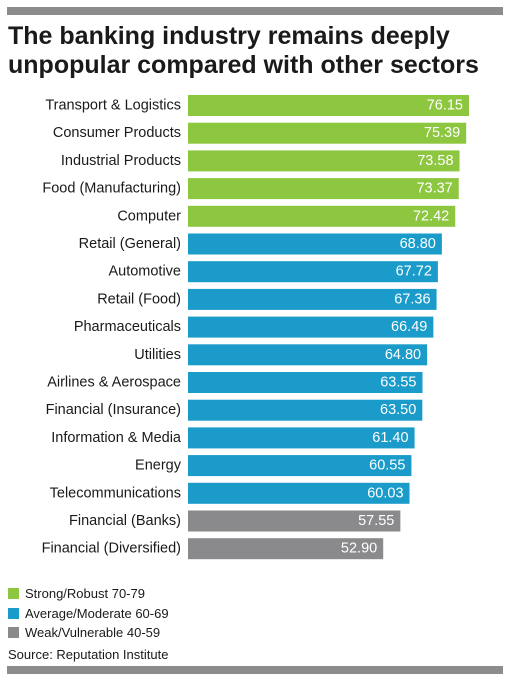  I want to click on legend-item-average: Average/Moderate 60-69, so click(88, 614).